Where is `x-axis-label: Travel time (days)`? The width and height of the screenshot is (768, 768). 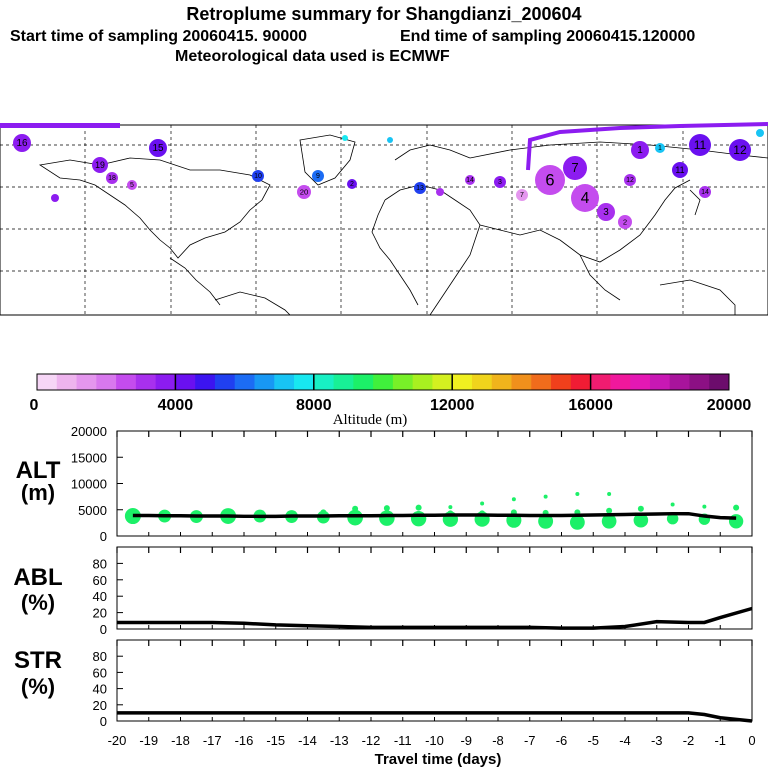
x-axis-label: Travel time (days) is located at coordinates (438, 759).